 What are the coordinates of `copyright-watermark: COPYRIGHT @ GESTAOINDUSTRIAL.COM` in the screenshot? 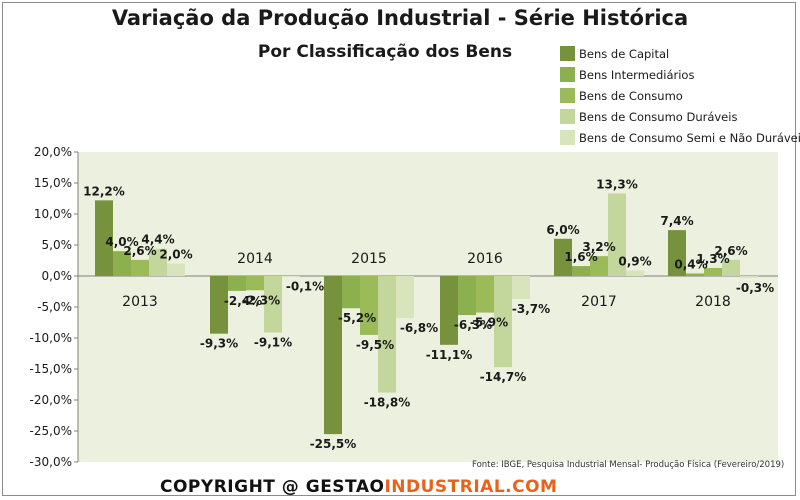 It's located at (358, 487).